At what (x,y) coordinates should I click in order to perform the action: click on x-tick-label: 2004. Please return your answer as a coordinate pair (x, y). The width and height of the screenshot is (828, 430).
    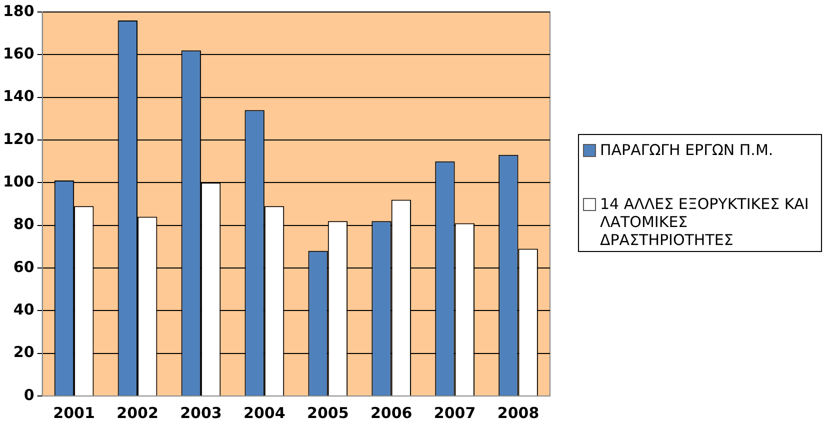
    Looking at the image, I should click on (265, 413).